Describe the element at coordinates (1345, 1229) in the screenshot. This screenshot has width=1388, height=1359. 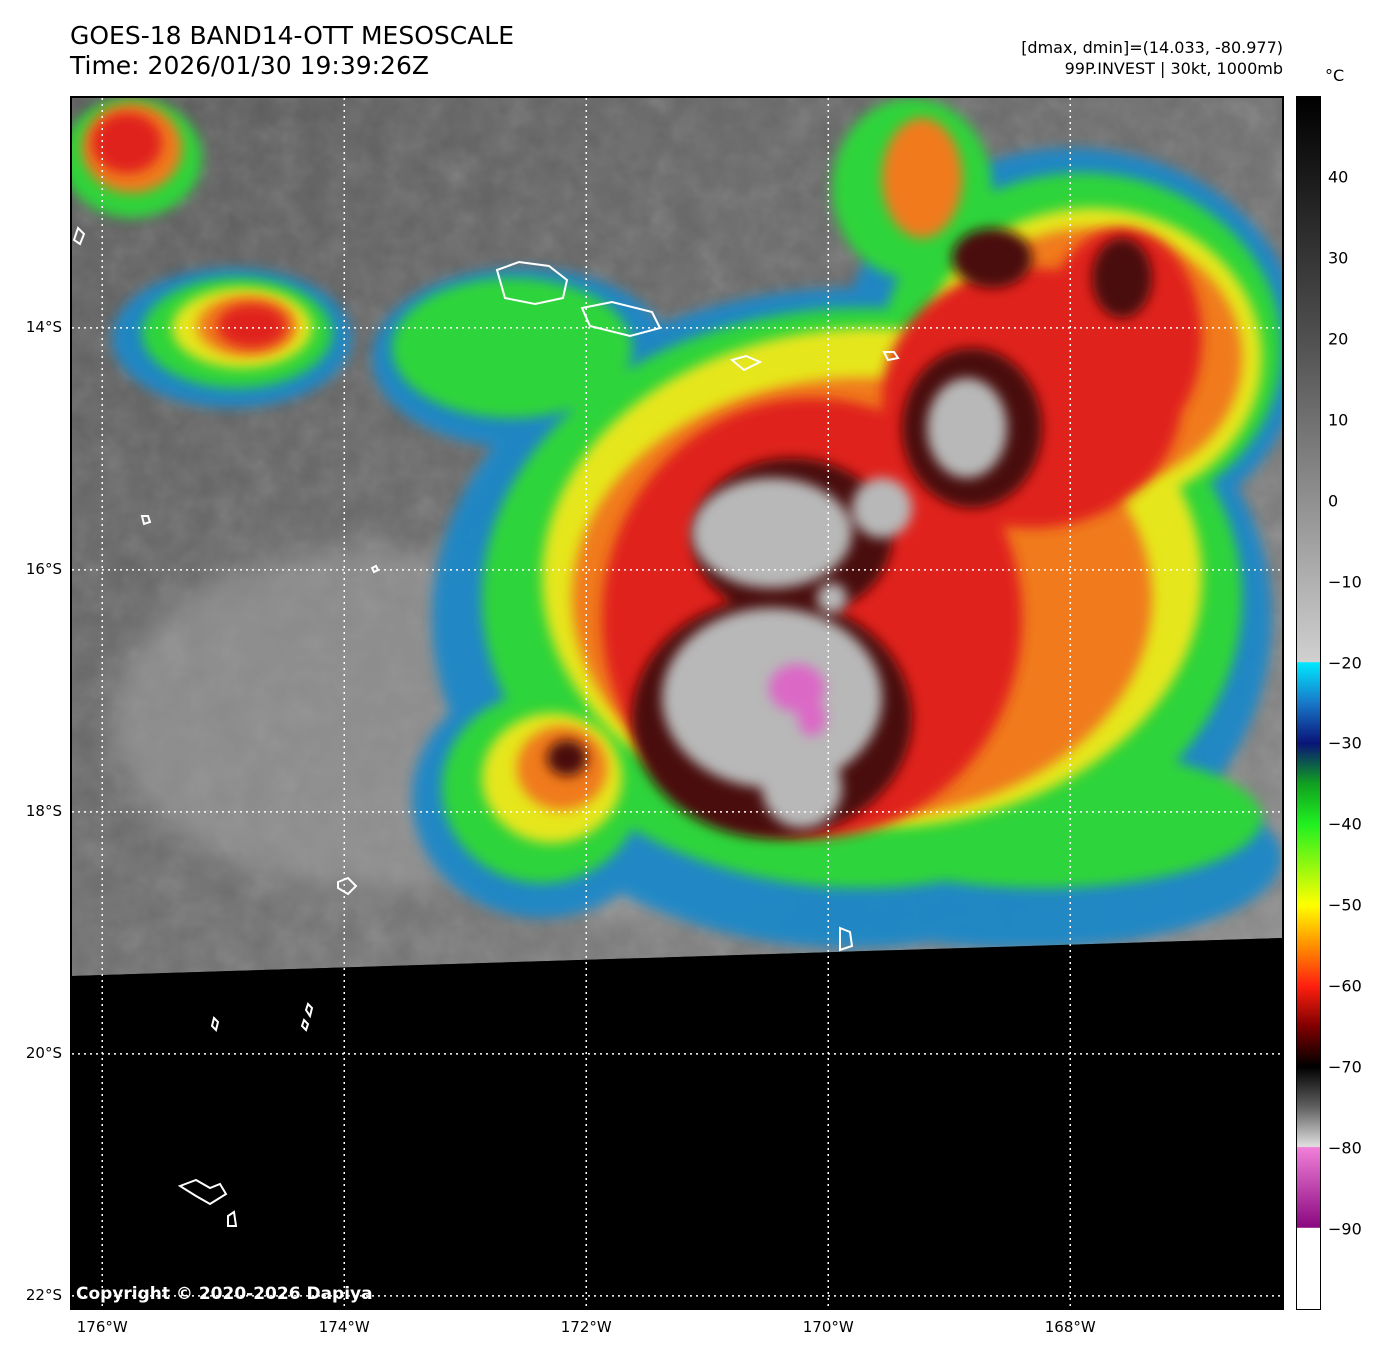
I see `colorbar-tick: −90` at that location.